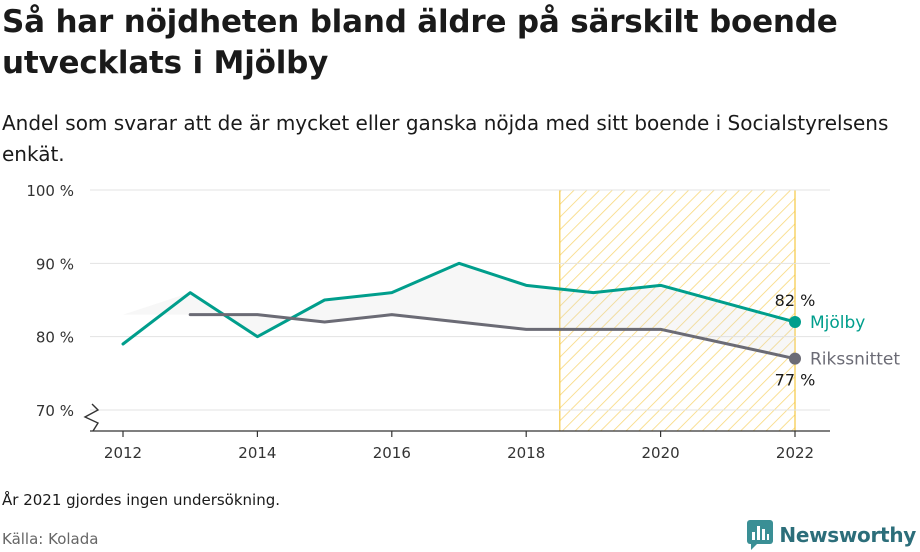  What do you see at coordinates (526, 453) in the screenshot?
I see `x-tick-label: 2018` at bounding box center [526, 453].